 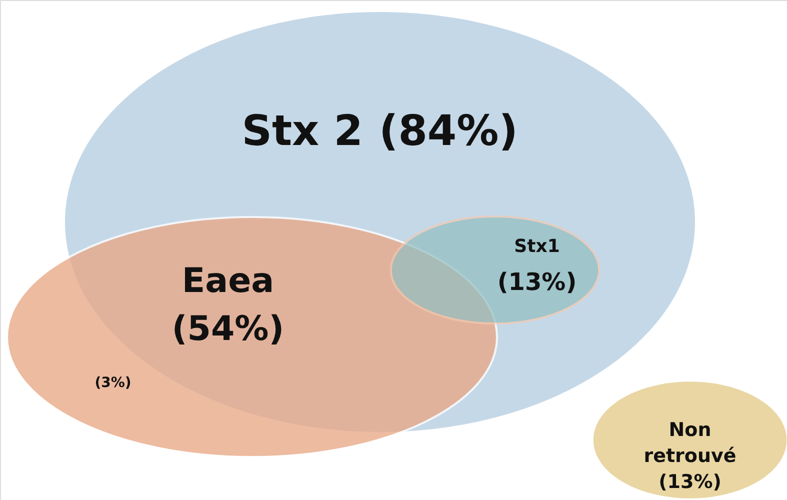 I want to click on category-label: Stx1, so click(x=537, y=246).